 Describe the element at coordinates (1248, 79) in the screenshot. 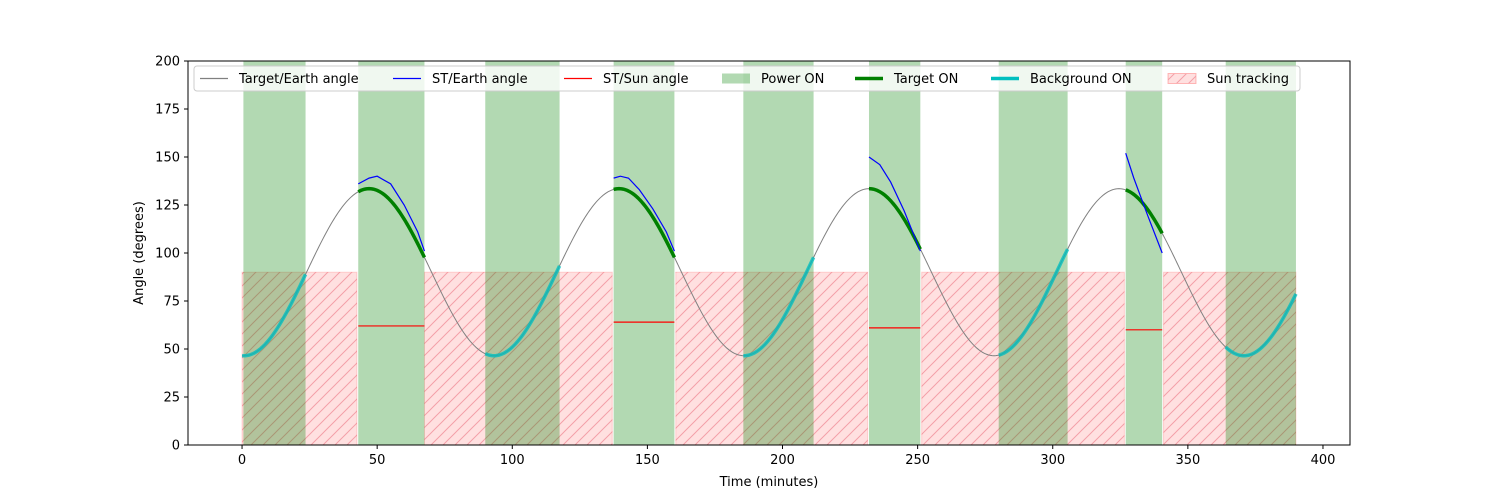

I see `legend-sun-tracking-label: Sun tracking` at that location.